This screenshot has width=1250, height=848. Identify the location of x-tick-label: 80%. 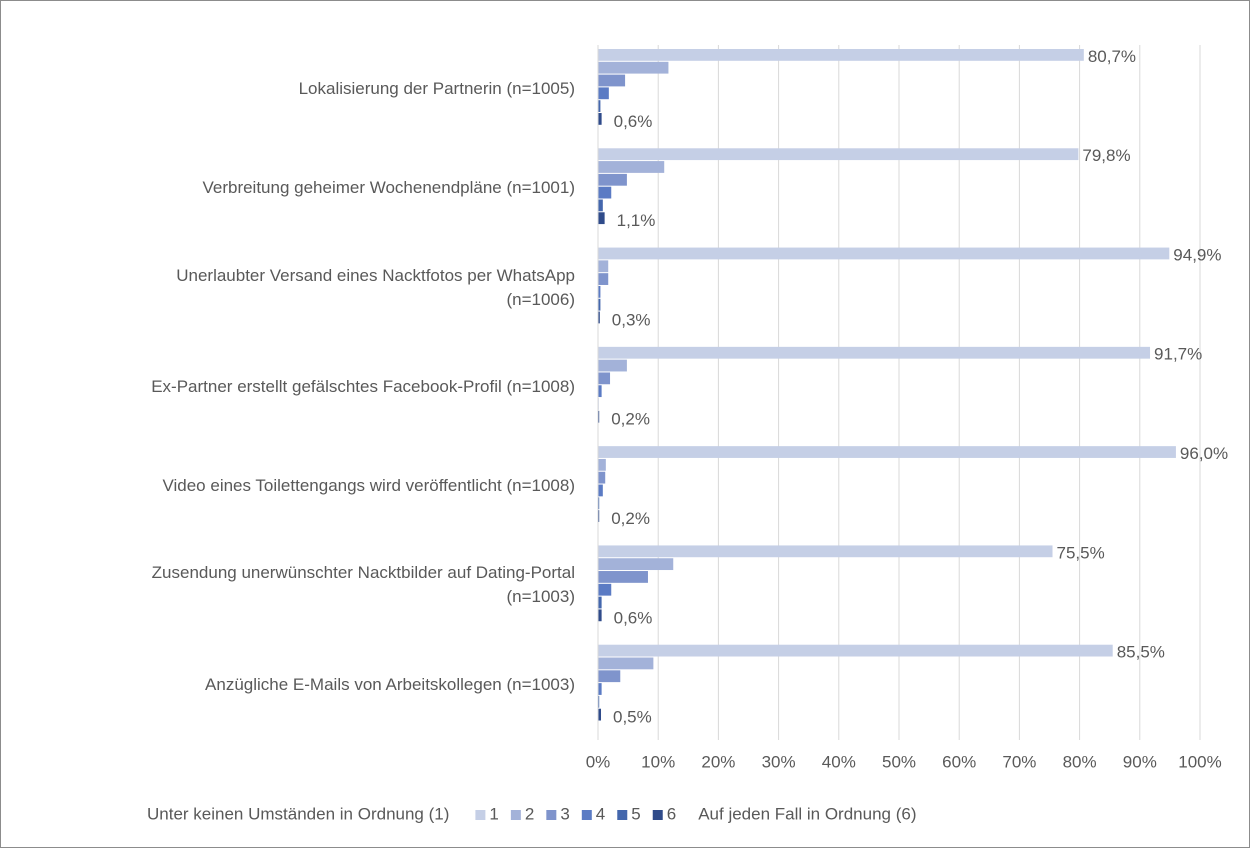
(1080, 761).